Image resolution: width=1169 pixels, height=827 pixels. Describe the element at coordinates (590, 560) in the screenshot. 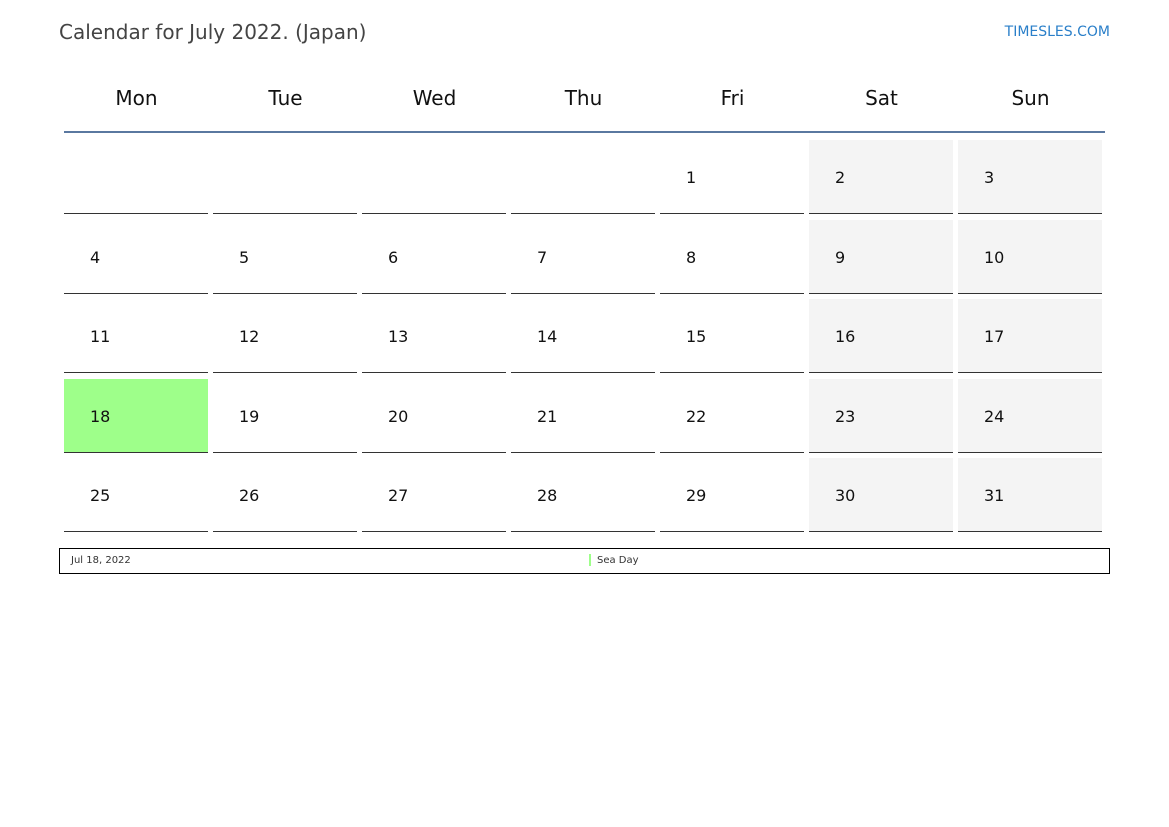

I see `legend-color-marker` at that location.